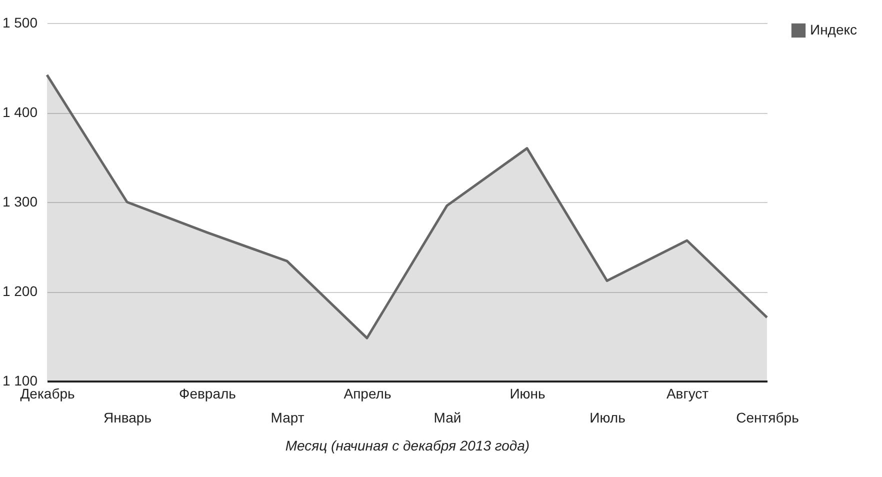 The width and height of the screenshot is (882, 477). I want to click on x-tick-label: Июль, so click(608, 418).